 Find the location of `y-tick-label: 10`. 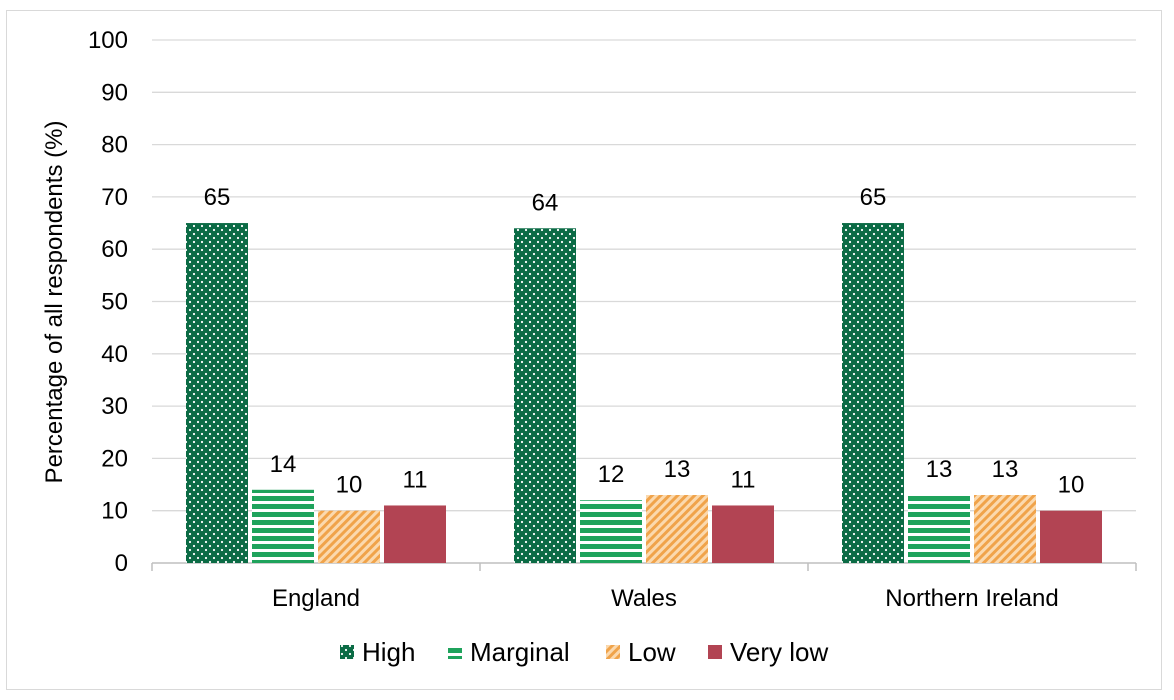

y-tick-label: 10 is located at coordinates (114, 511).